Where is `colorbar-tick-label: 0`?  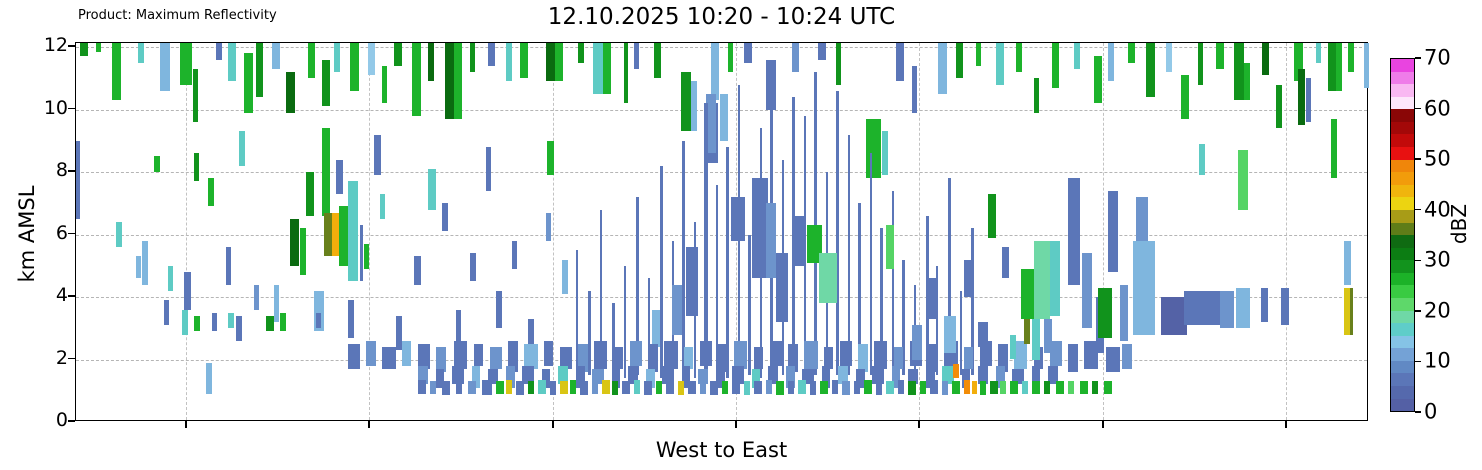 colorbar-tick-label: 0 is located at coordinates (1431, 411).